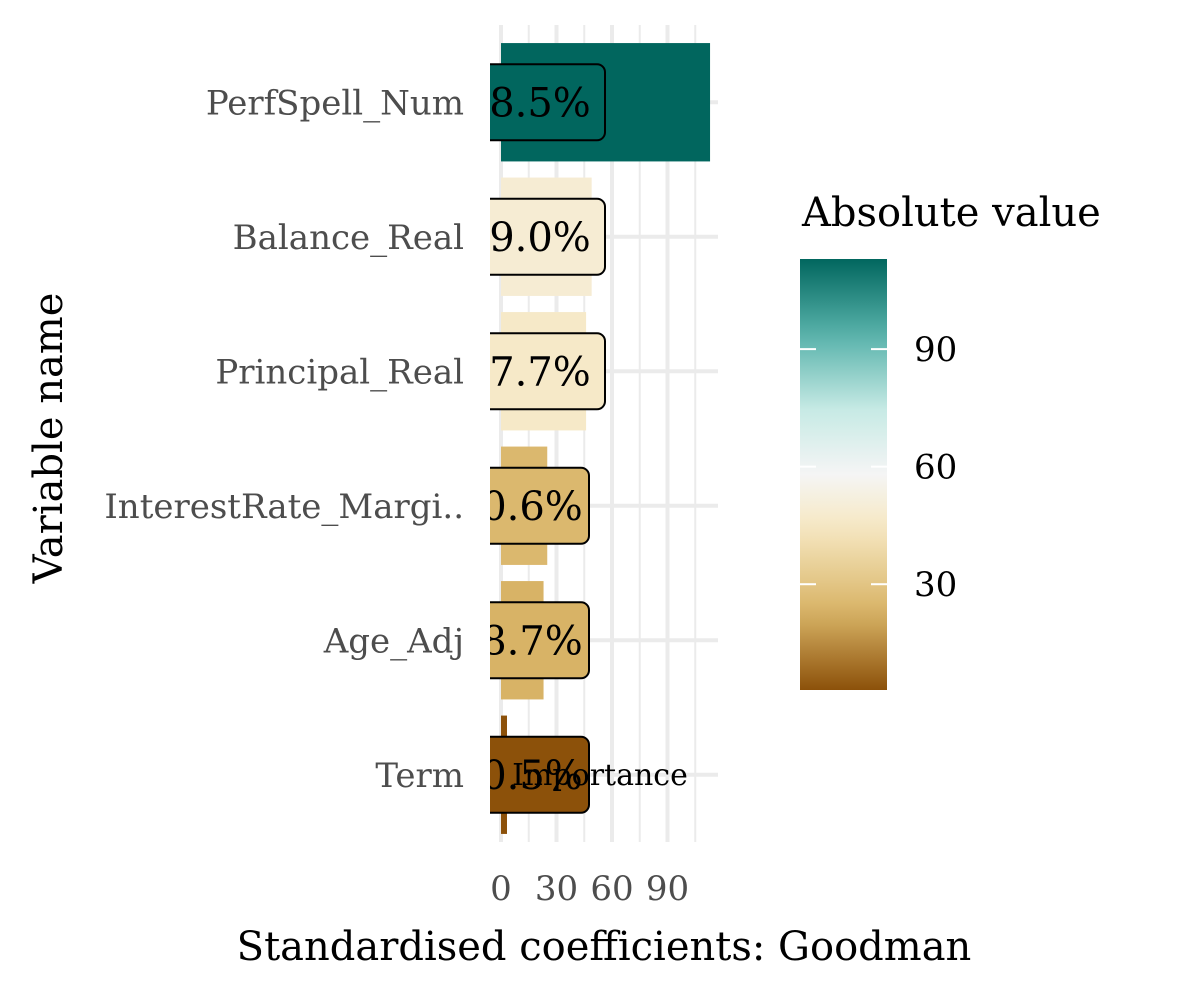 This screenshot has height=1000, width=1200. I want to click on legend: Absolute value 30 60 90, so click(950, 440).